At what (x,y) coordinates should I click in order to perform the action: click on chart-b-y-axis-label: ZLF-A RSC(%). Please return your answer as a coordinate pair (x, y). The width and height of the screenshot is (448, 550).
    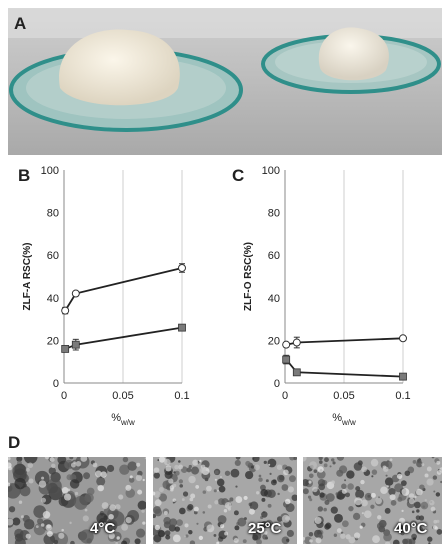
    Looking at the image, I should click on (27, 277).